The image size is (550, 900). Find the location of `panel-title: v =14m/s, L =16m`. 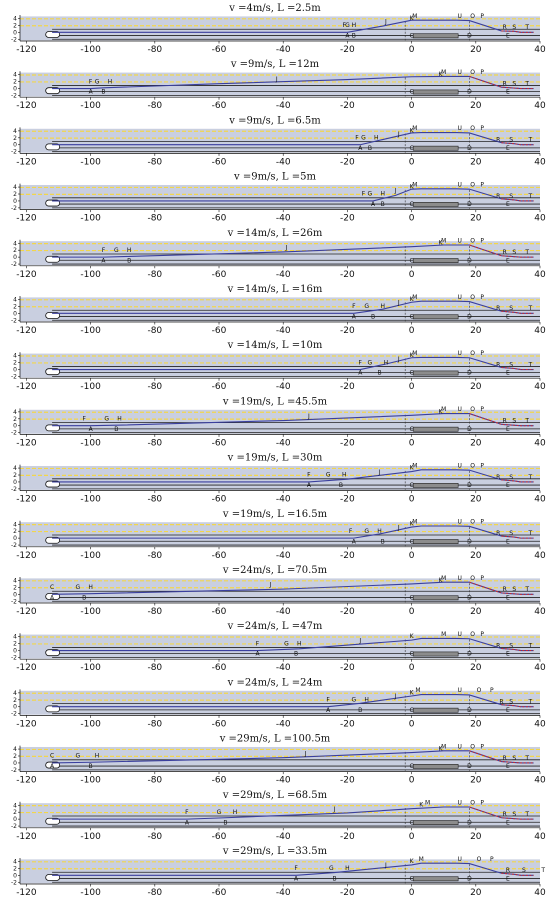

panel-title: v =14m/s, L =16m is located at coordinates (275, 289).